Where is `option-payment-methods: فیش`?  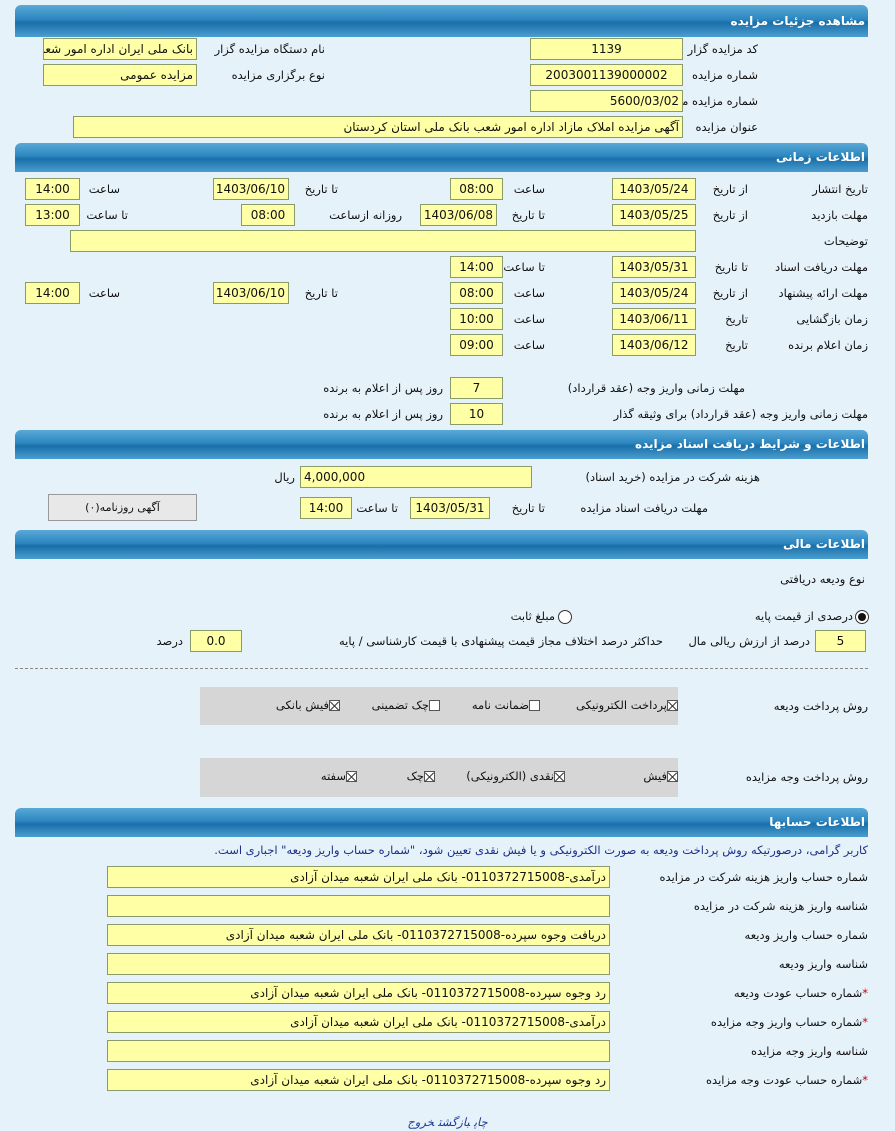
option-payment-methods: فیش is located at coordinates (660, 776).